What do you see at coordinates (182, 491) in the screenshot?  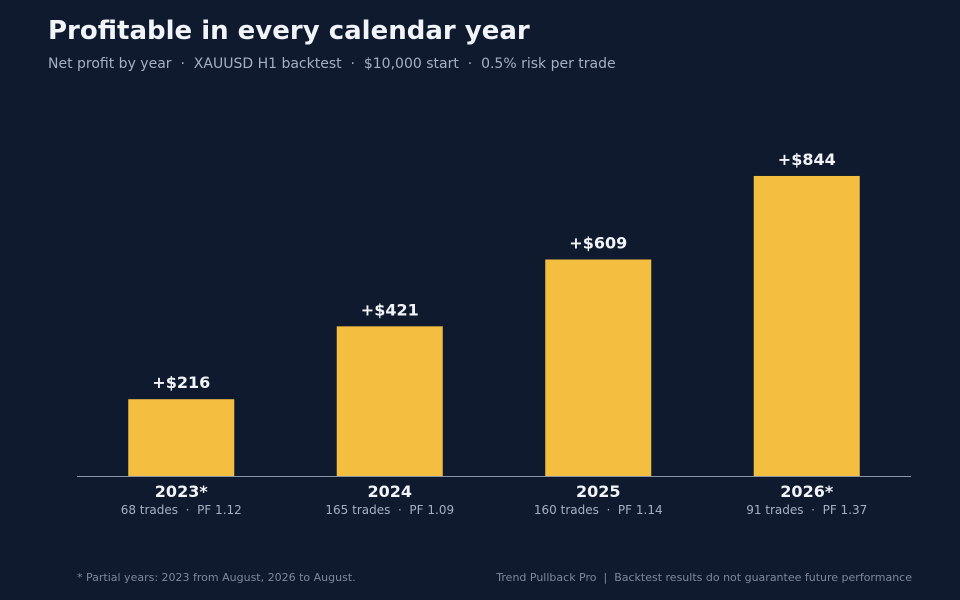 I see `category-label: 2023*` at bounding box center [182, 491].